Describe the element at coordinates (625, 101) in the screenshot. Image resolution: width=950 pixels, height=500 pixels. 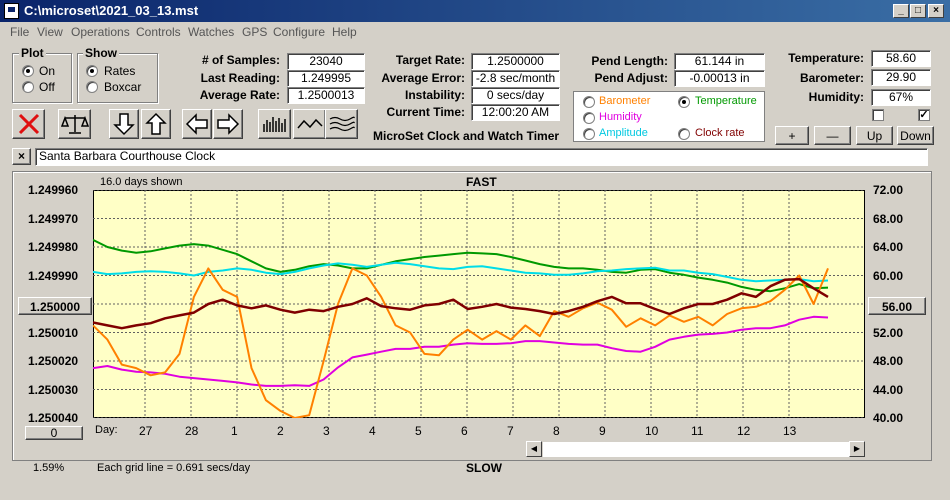
I see `barometer-option-label: Barometer` at that location.